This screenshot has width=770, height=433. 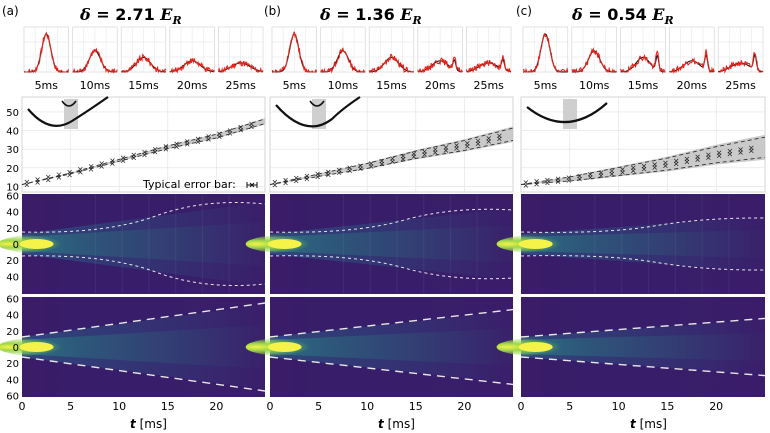 What do you see at coordinates (12, 187) in the screenshot?
I see `width-y-tick-label: 10` at bounding box center [12, 187].